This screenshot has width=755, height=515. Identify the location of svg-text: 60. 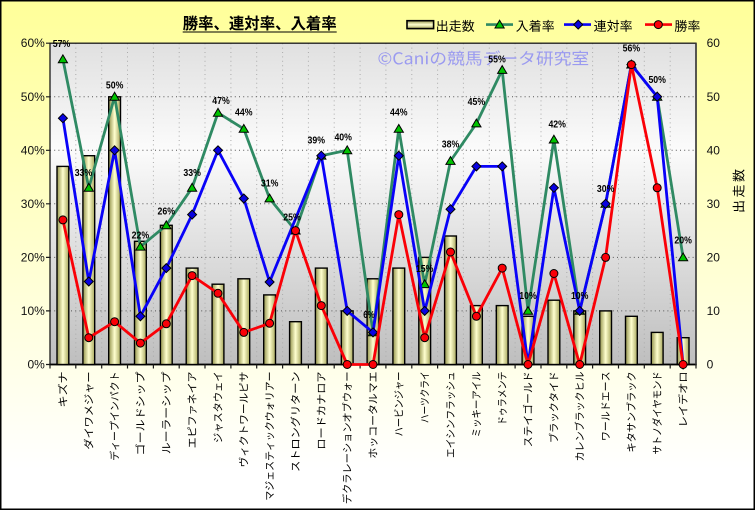
(714, 43).